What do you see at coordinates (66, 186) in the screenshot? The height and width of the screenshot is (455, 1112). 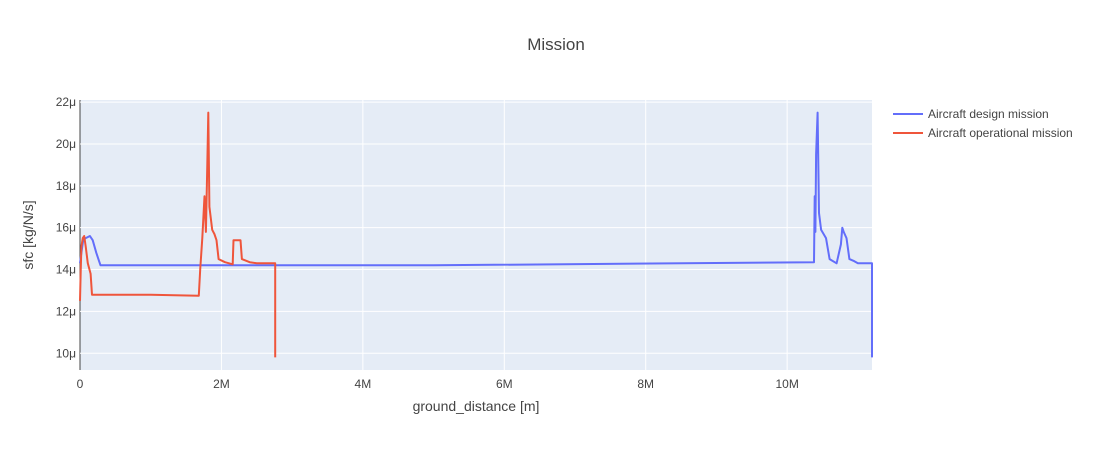 I see `y-tick-label-4: 18μ` at bounding box center [66, 186].